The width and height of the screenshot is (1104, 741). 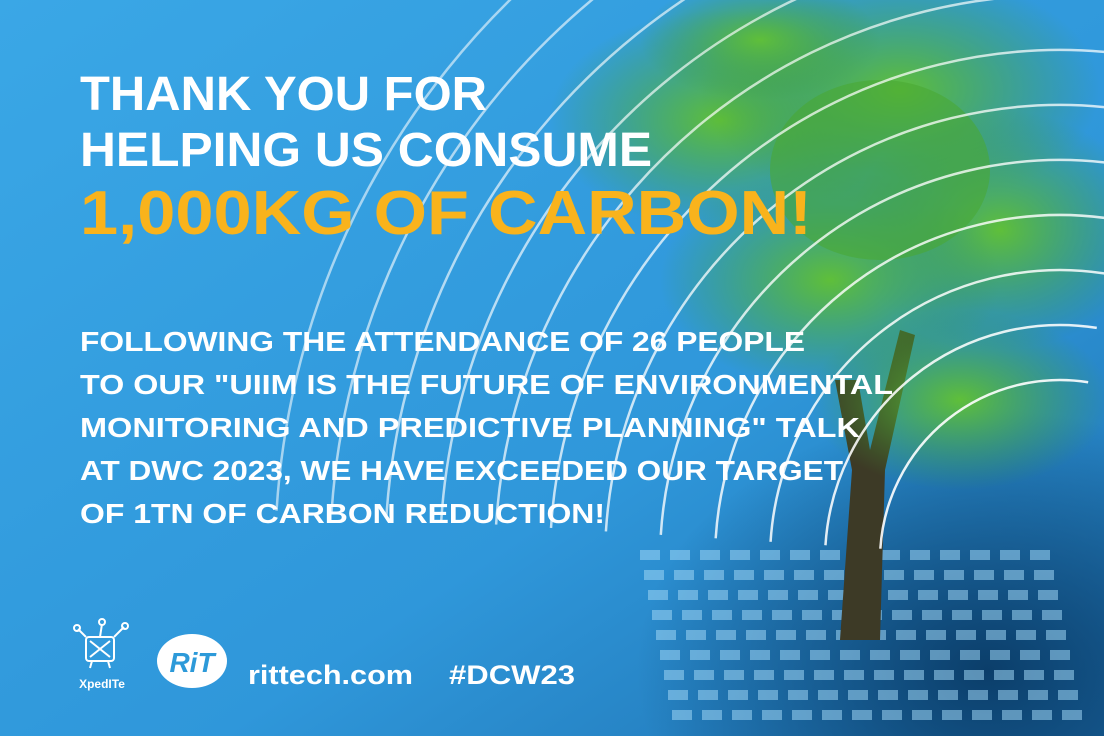 What do you see at coordinates (461, 470) in the screenshot?
I see `body-line: AT DWC 2023, WE HAVE EXCEEDED OUR TARGET` at bounding box center [461, 470].